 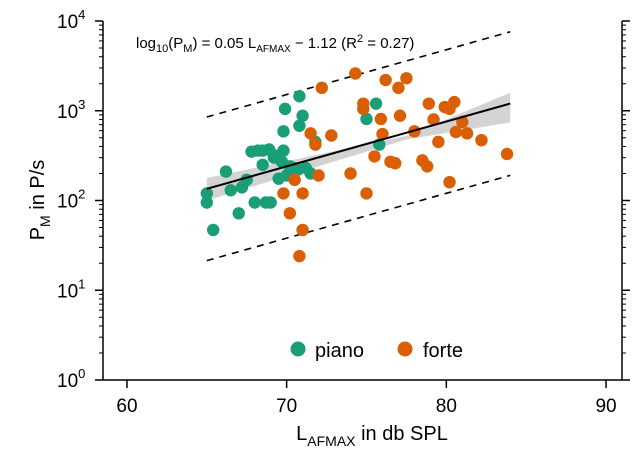 I want to click on legend-marker-piano, so click(x=298, y=349).